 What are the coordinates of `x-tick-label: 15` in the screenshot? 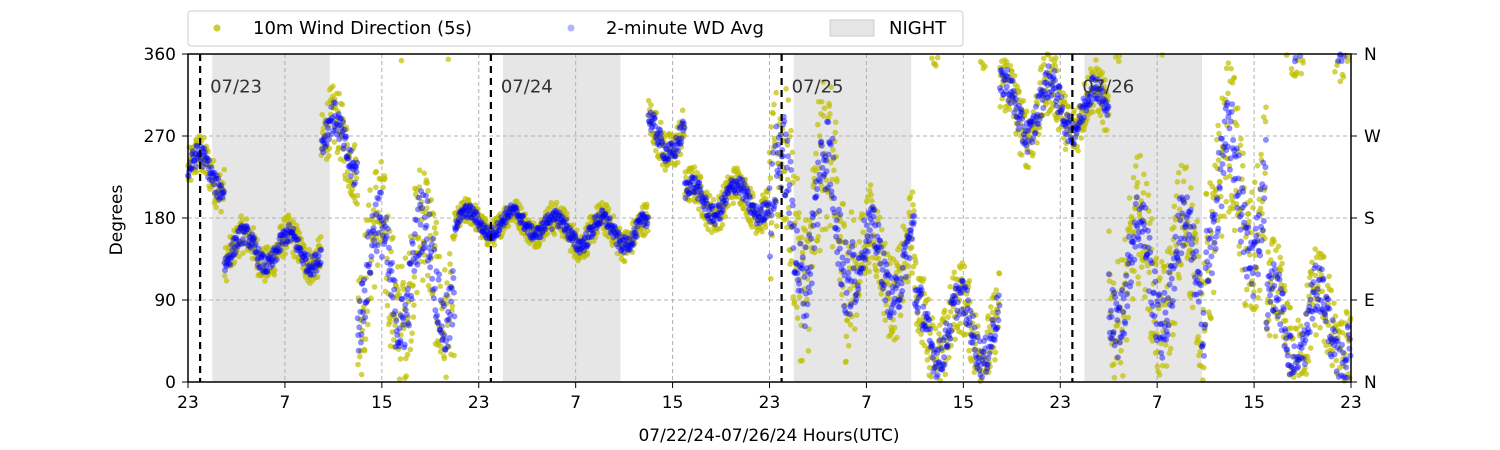 It's located at (382, 403).